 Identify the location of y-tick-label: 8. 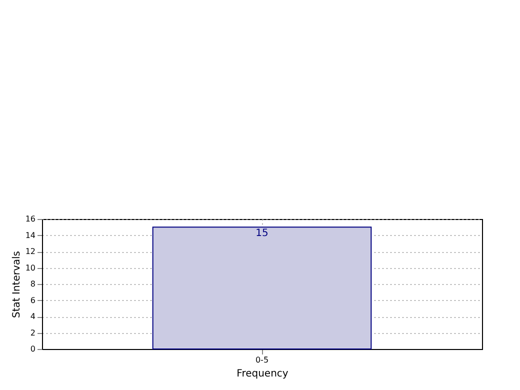
(33, 284).